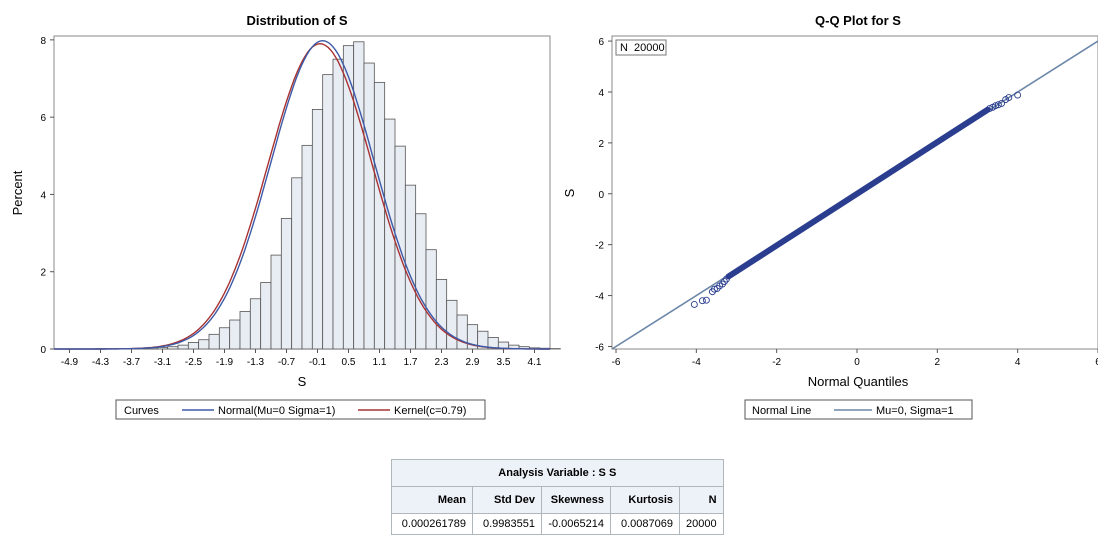 This screenshot has height=535, width=1098. I want to click on header-skewness: Skewness, so click(576, 500).